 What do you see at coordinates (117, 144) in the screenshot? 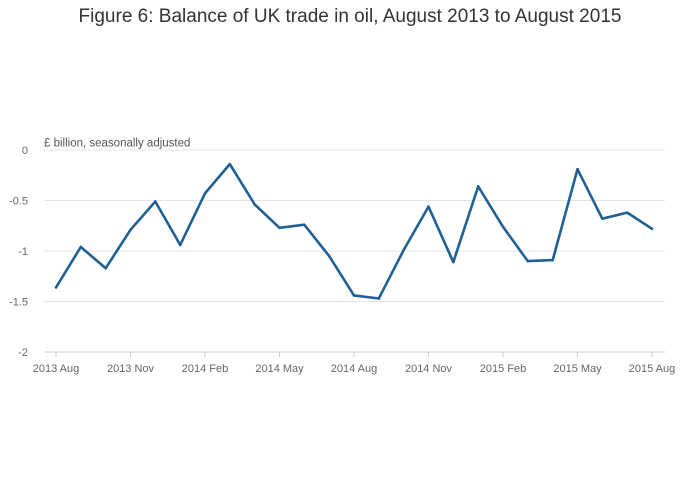
I see `y-axis-unit-label: £ billion, seasonally adjusted` at bounding box center [117, 144].